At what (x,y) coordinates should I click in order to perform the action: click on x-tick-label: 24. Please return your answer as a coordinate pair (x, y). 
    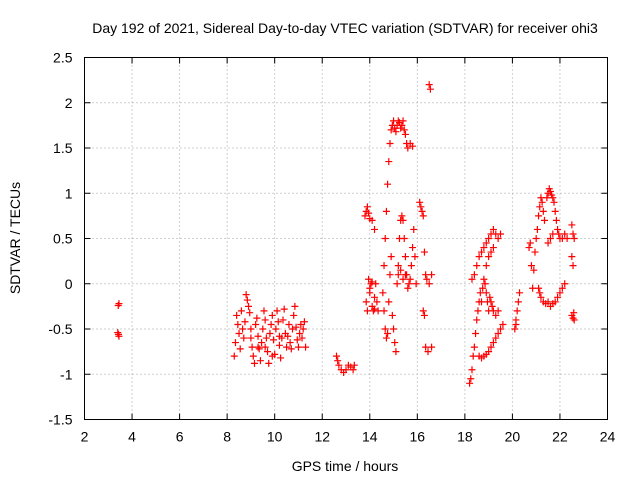
    Looking at the image, I should click on (608, 437).